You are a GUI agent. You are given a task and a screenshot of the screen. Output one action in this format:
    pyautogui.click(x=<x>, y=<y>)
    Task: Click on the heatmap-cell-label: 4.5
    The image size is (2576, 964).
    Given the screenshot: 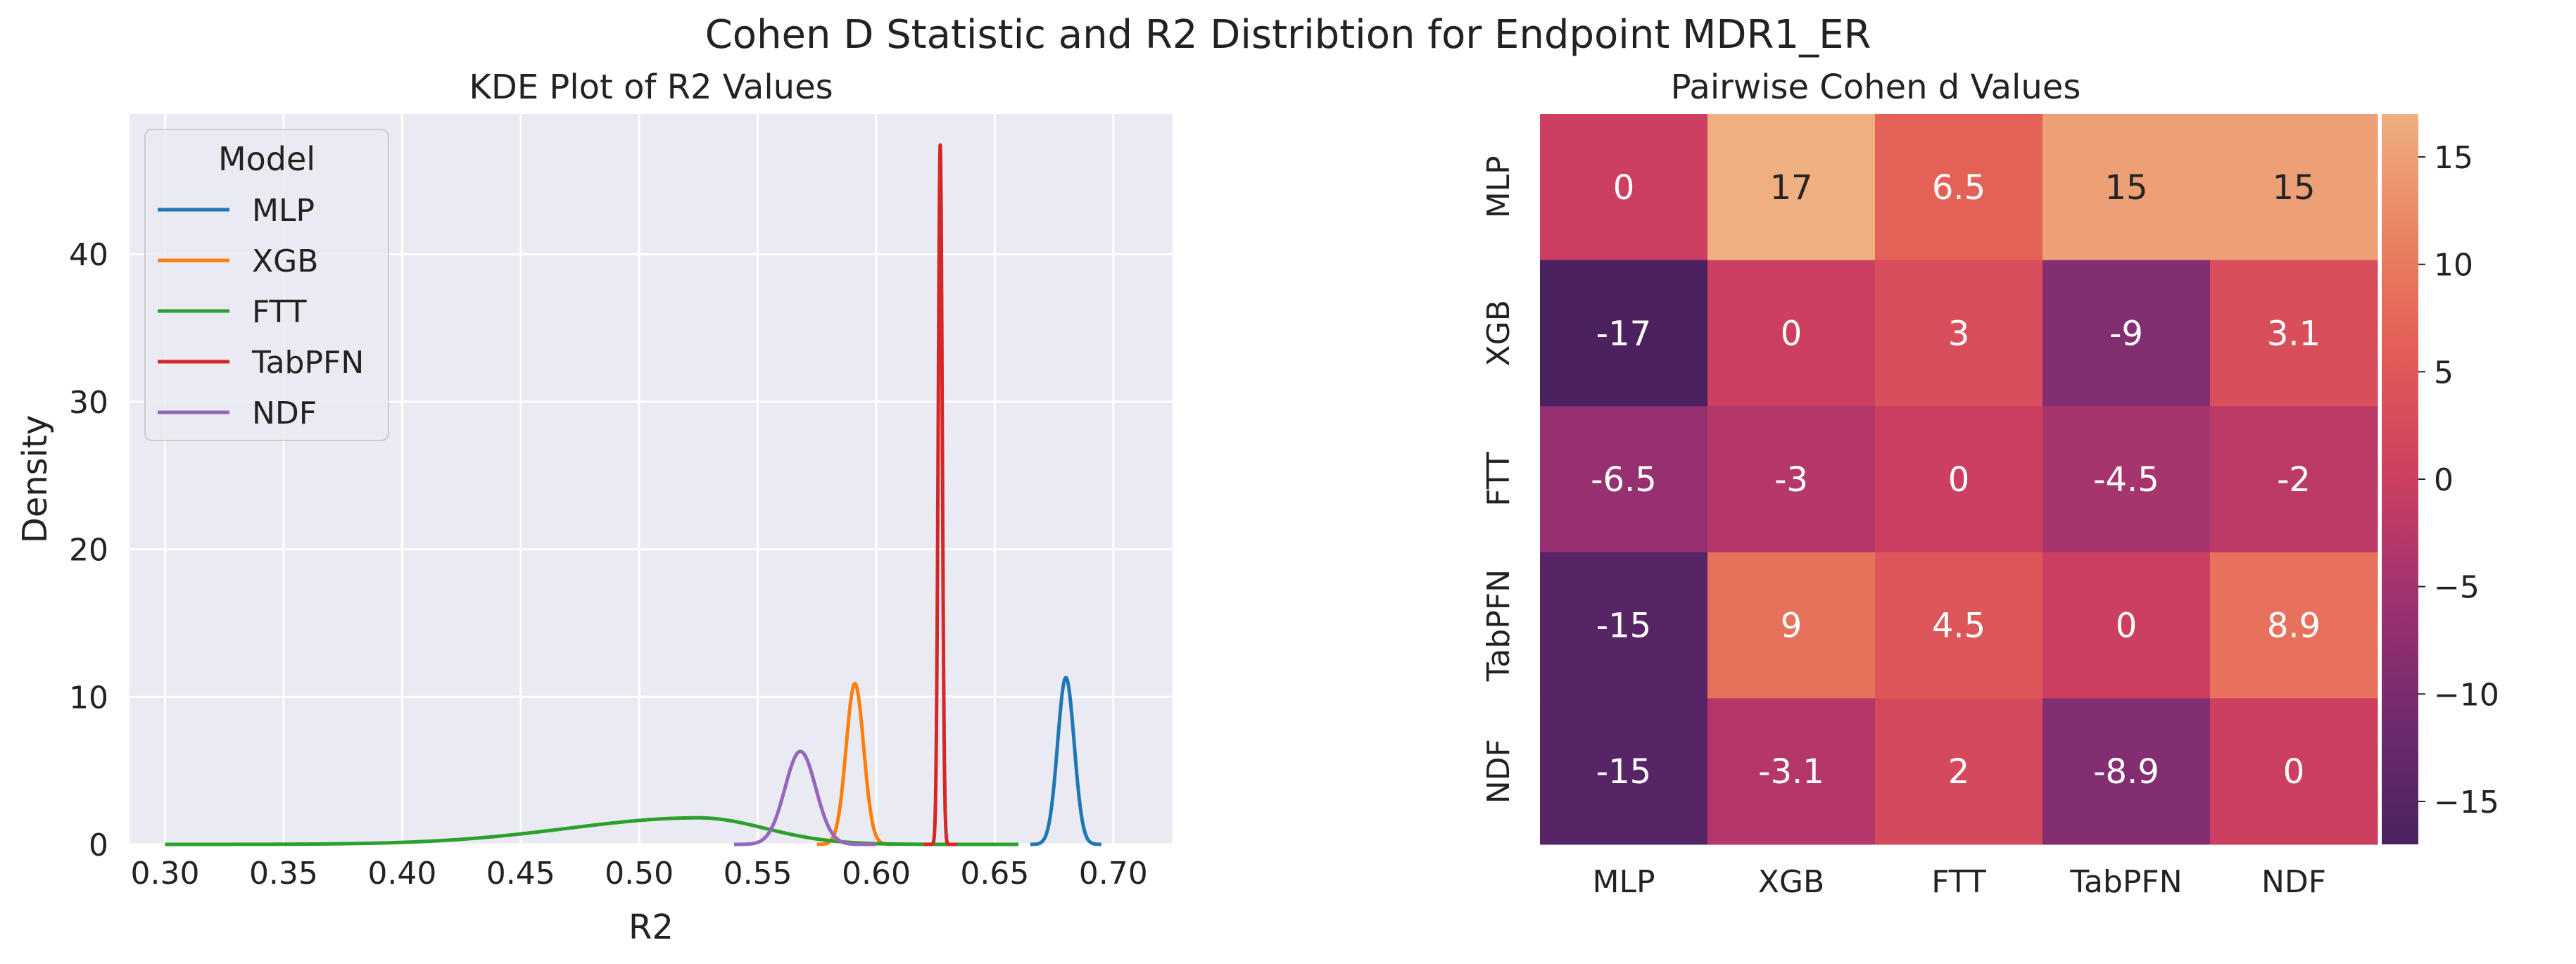 What is the action you would take?
    pyautogui.click(x=1958, y=627)
    